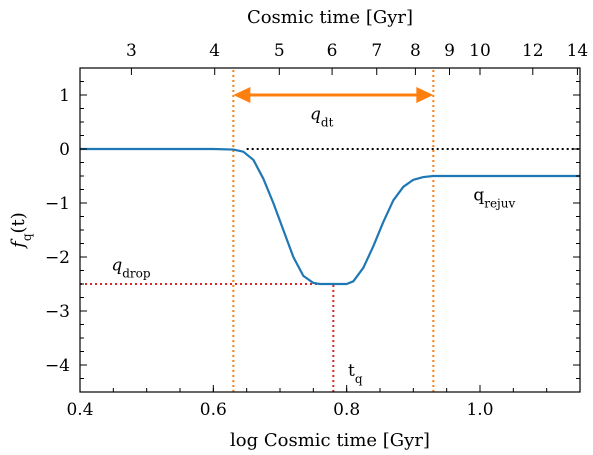 This screenshot has width=593, height=455. I want to click on annotation-q-dt: qdt, so click(322, 116).